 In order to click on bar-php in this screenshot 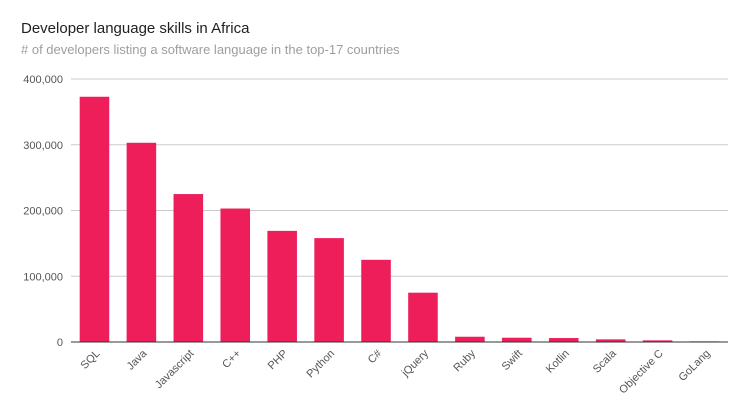, I will do `click(282, 286)`.